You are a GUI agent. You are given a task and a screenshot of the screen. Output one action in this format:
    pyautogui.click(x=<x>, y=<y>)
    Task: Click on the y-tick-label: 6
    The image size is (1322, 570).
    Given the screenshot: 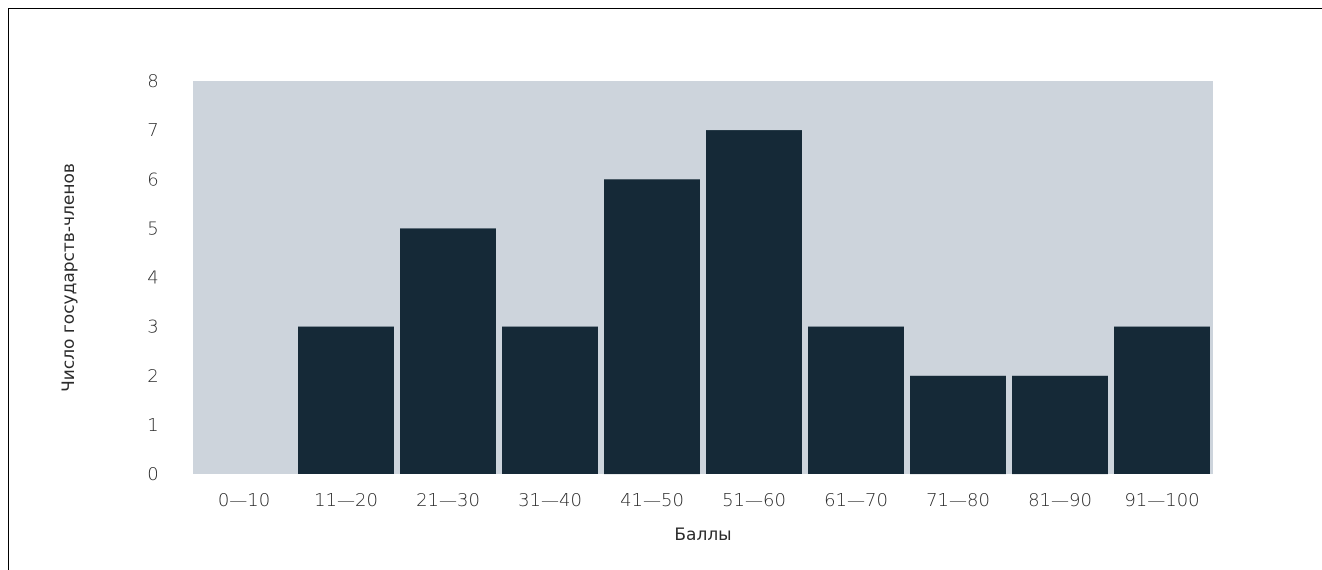 What is the action you would take?
    pyautogui.click(x=152, y=179)
    